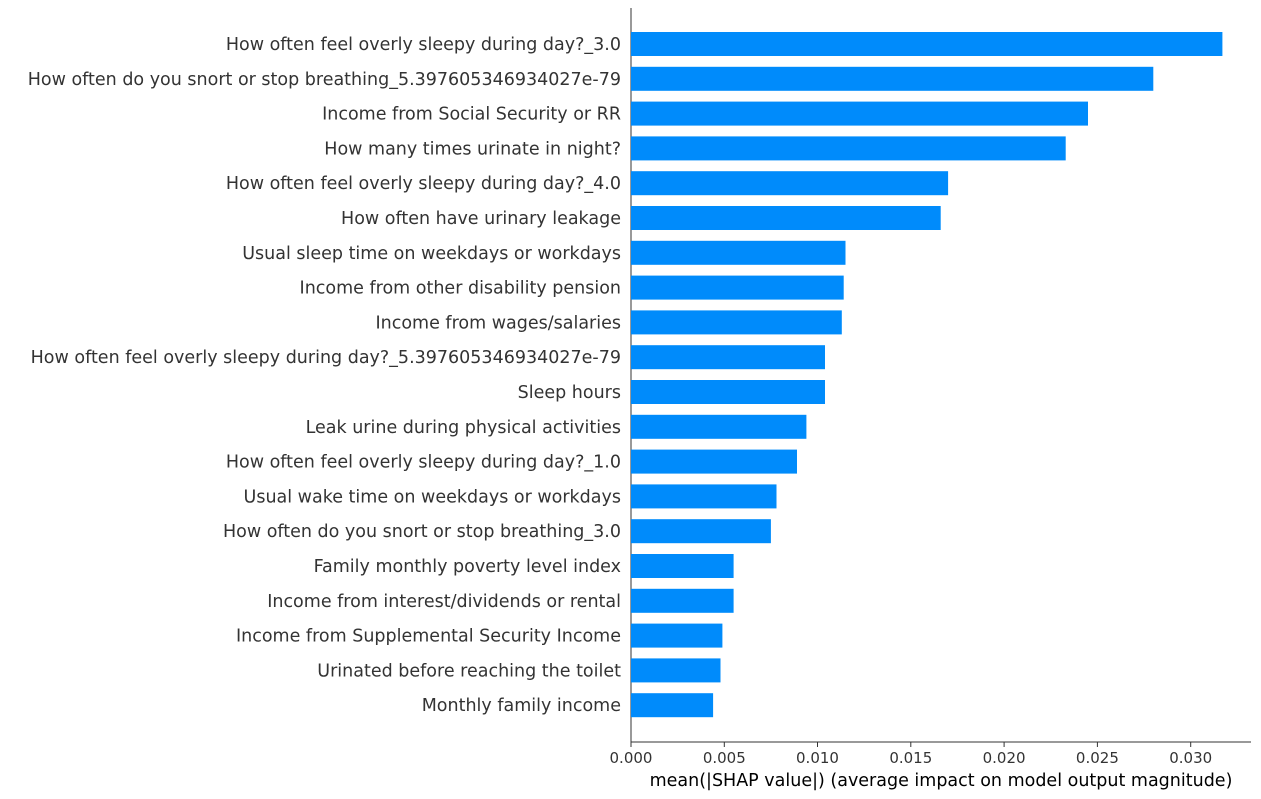  What do you see at coordinates (631, 758) in the screenshot?
I see `x-tick-label: 0.000` at bounding box center [631, 758].